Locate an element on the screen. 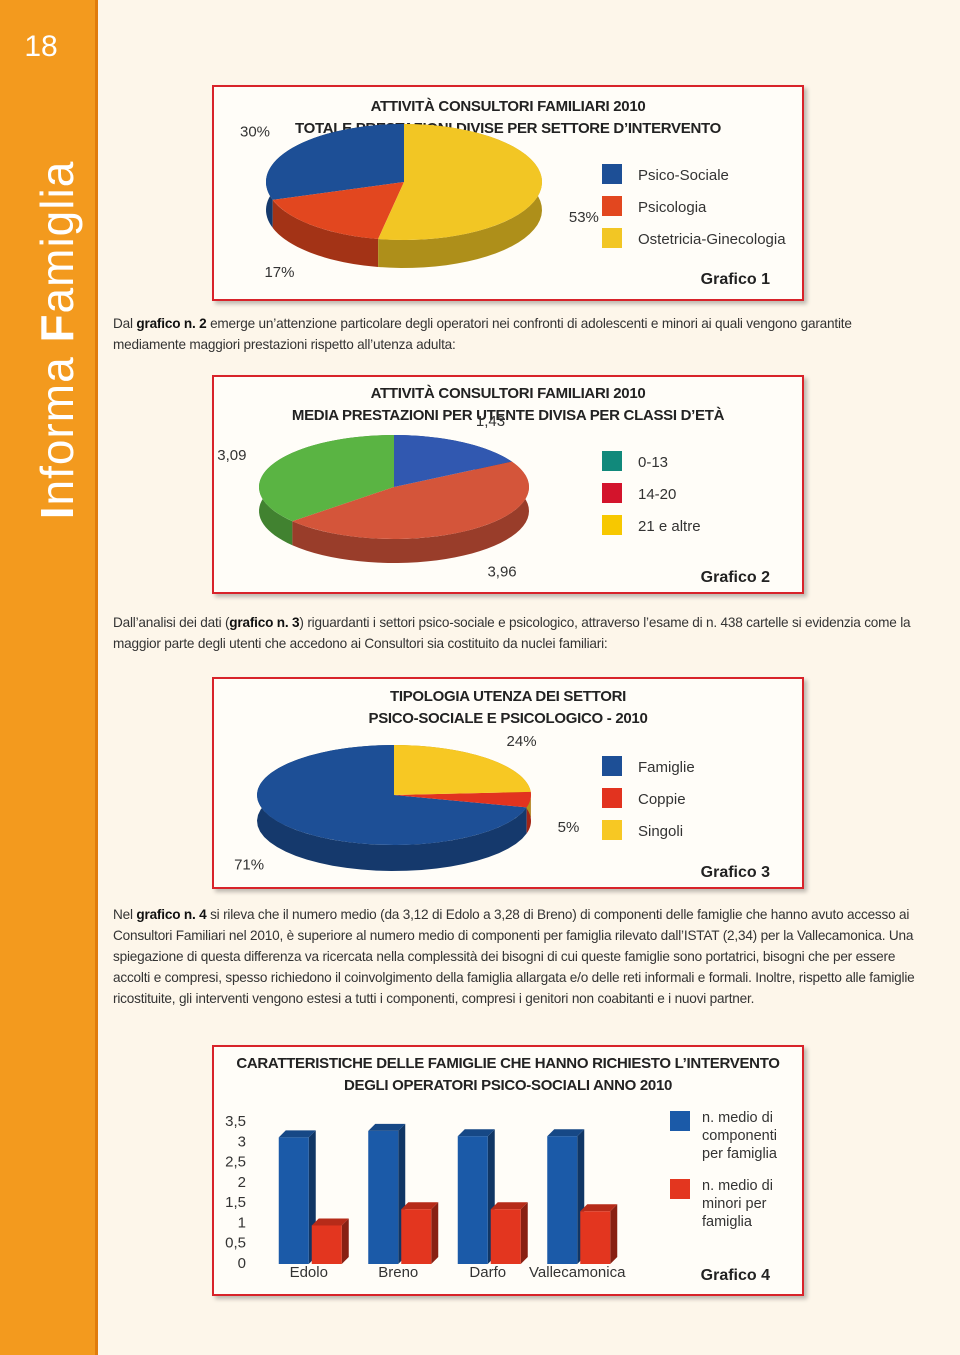  legend-label: Psico-Sociale is located at coordinates (683, 175).